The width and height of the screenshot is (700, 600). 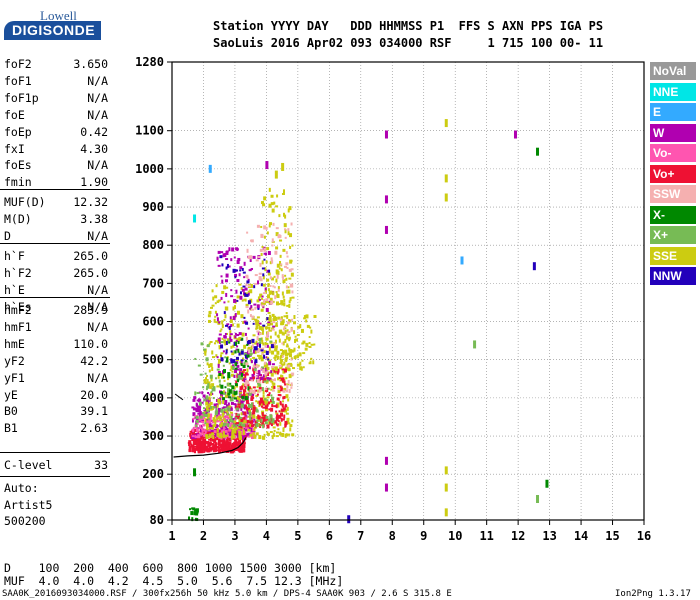 I want to click on param-row-hme: hmE 110.0, so click(x=56, y=345).